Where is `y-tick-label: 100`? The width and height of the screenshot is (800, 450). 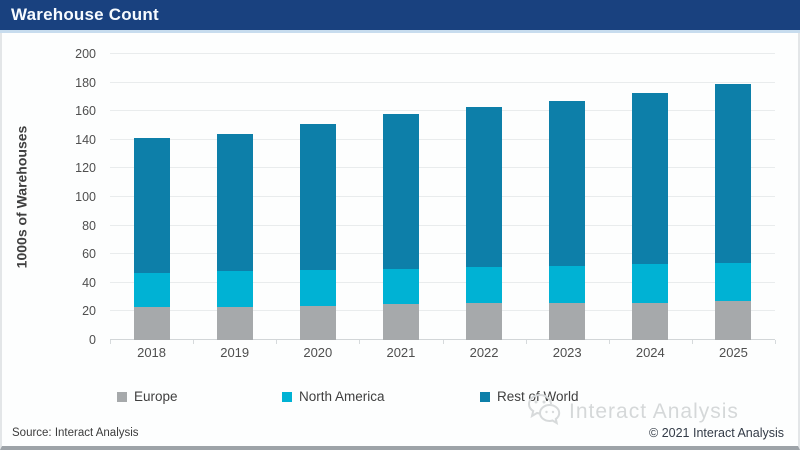 y-tick-label: 100 is located at coordinates (85, 197).